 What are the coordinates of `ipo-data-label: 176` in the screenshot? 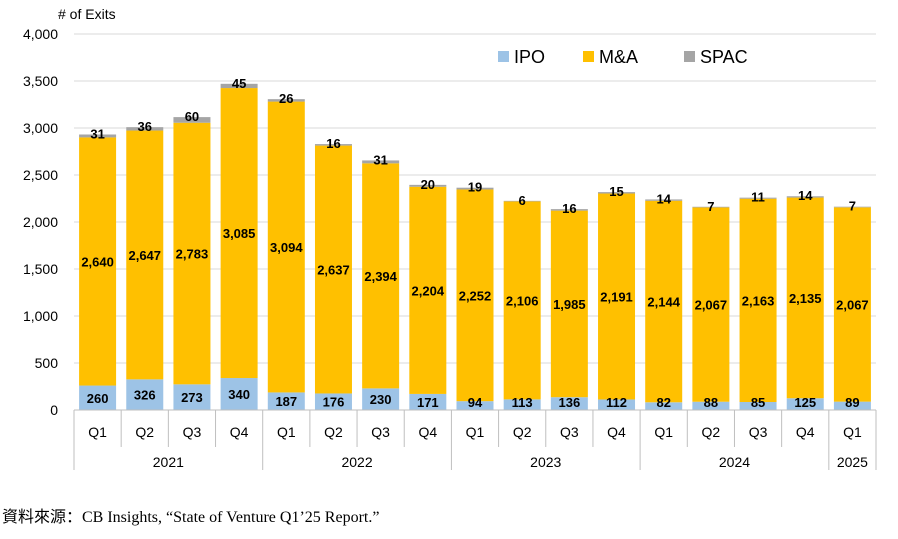 It's located at (334, 402).